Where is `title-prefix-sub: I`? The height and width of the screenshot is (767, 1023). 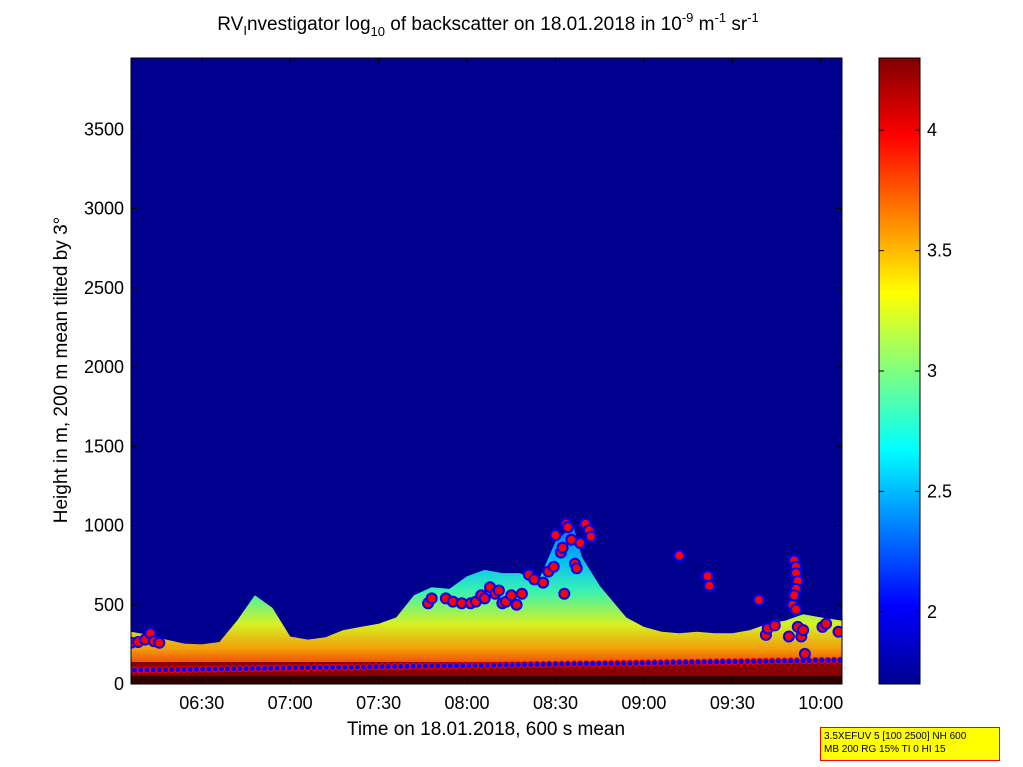 title-prefix-sub: I is located at coordinates (245, 30).